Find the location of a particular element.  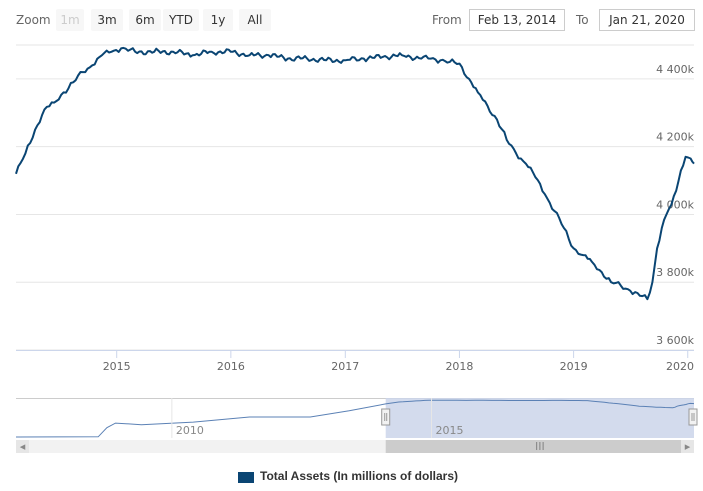

navigator-tick-label: 2015 is located at coordinates (450, 430).